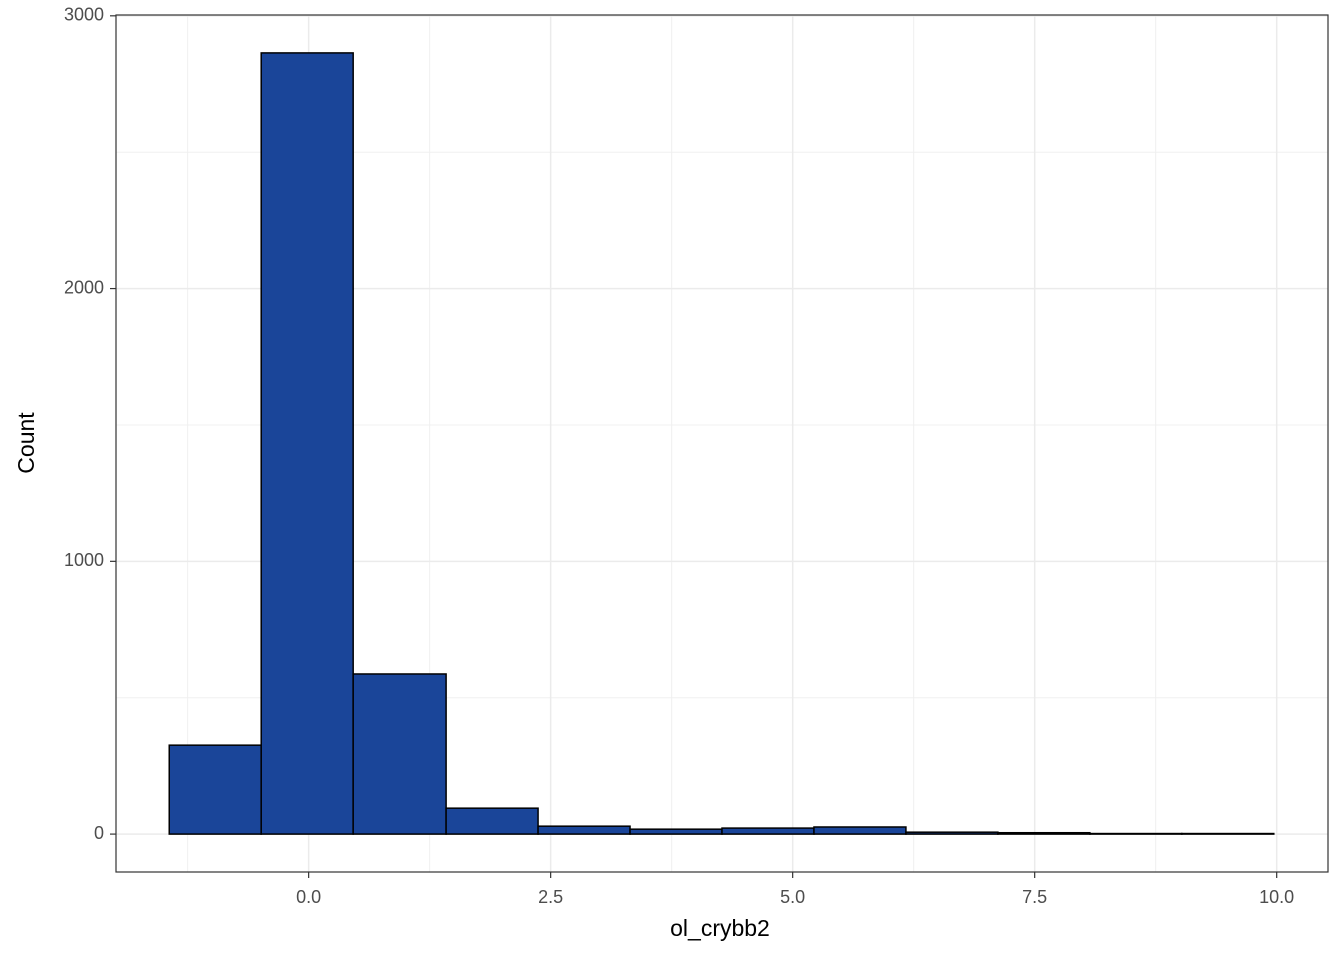  What do you see at coordinates (99, 833) in the screenshot?
I see `y-tick-label: 0` at bounding box center [99, 833].